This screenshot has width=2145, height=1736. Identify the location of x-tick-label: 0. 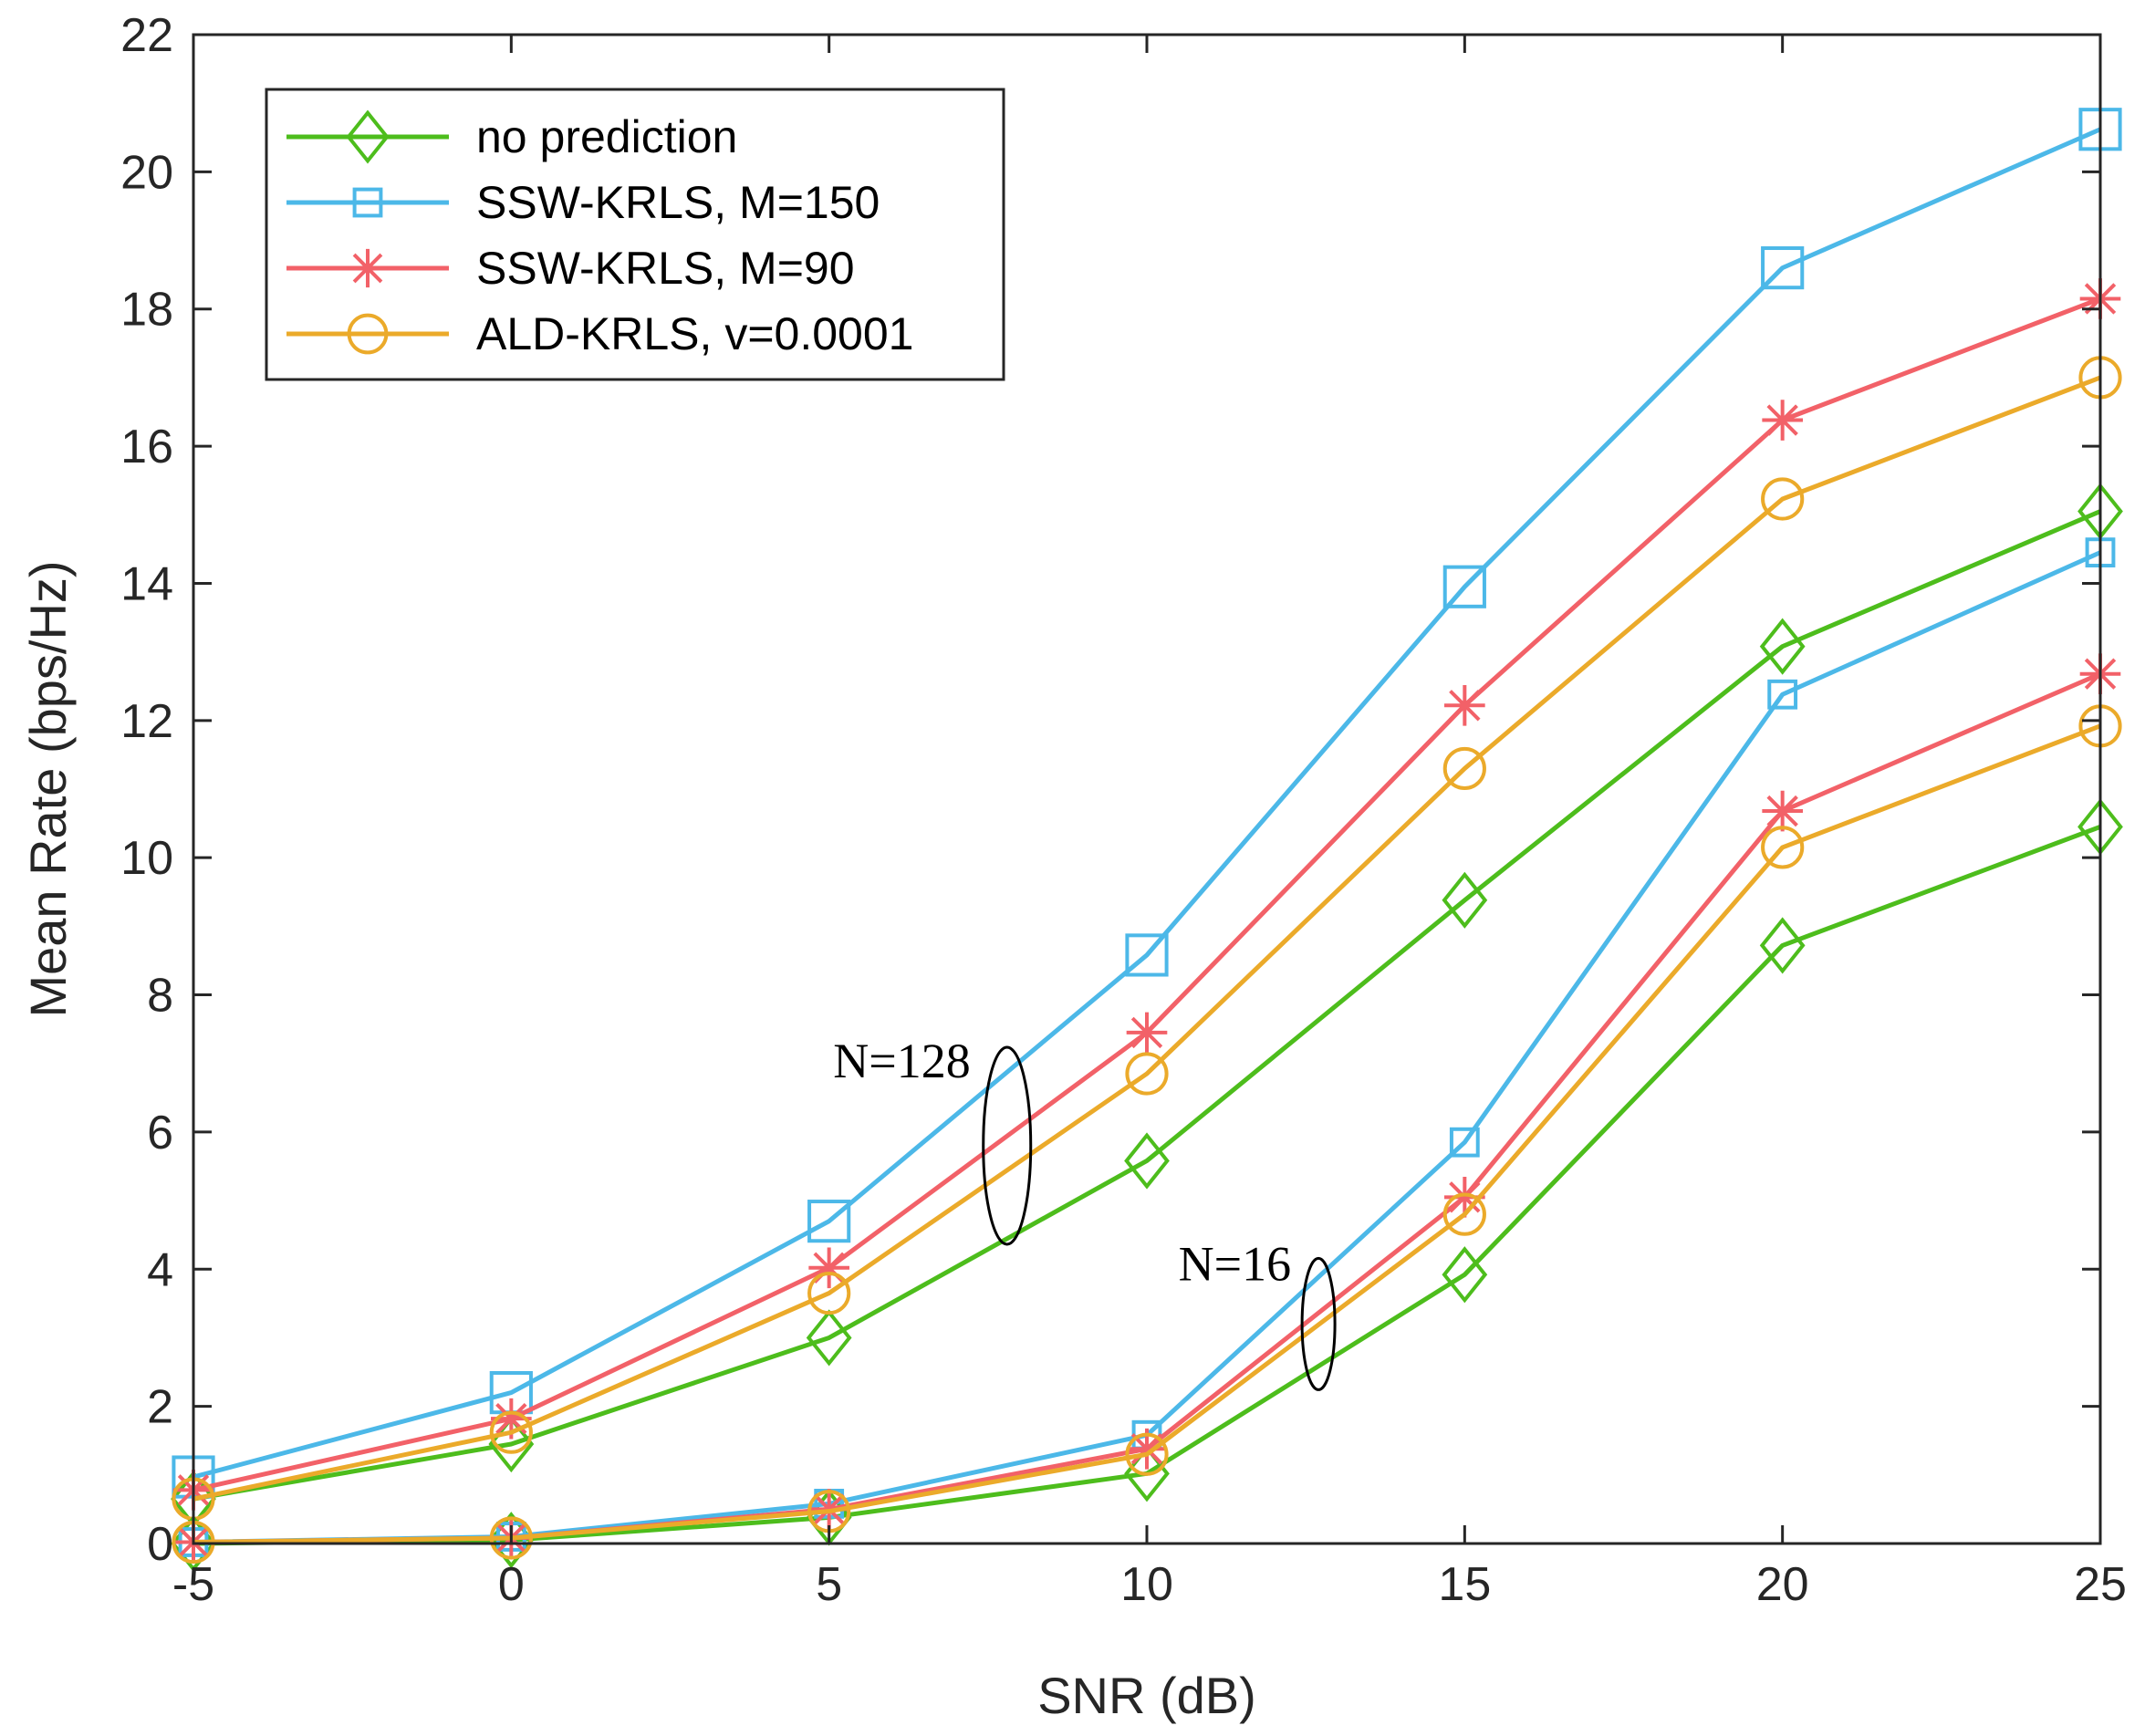
(511, 1584).